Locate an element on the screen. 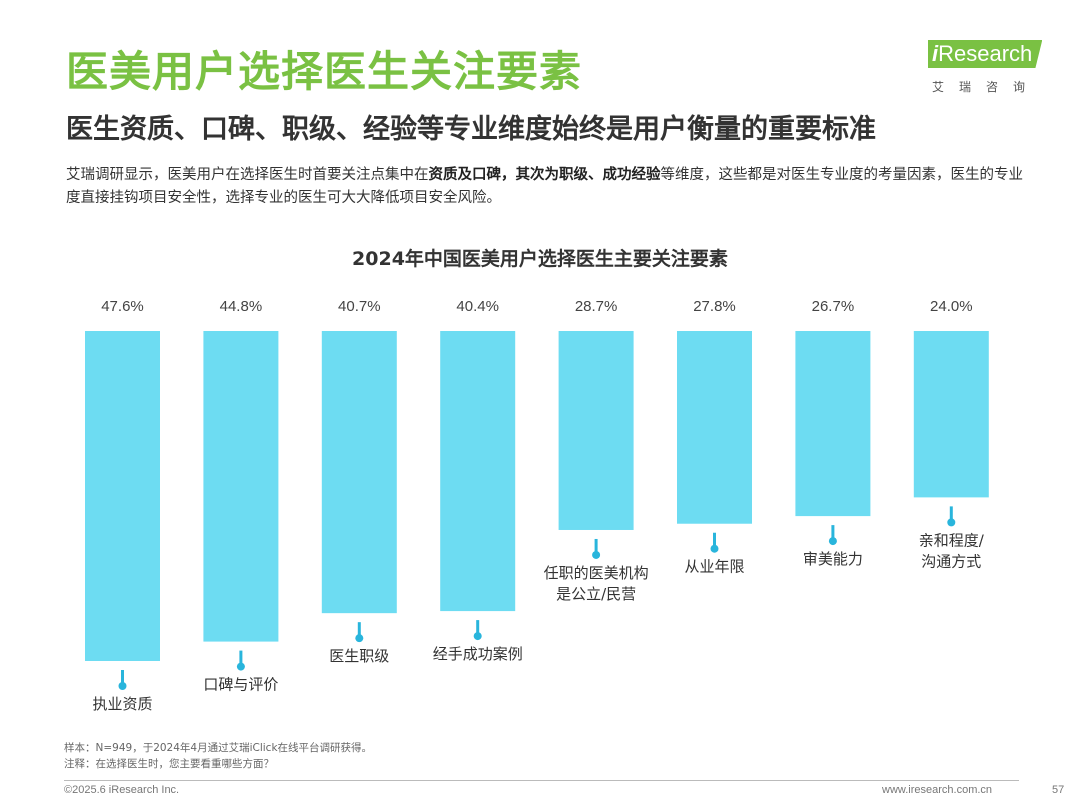 The image size is (1080, 810). bar-value-label: 26.7% is located at coordinates (833, 306).